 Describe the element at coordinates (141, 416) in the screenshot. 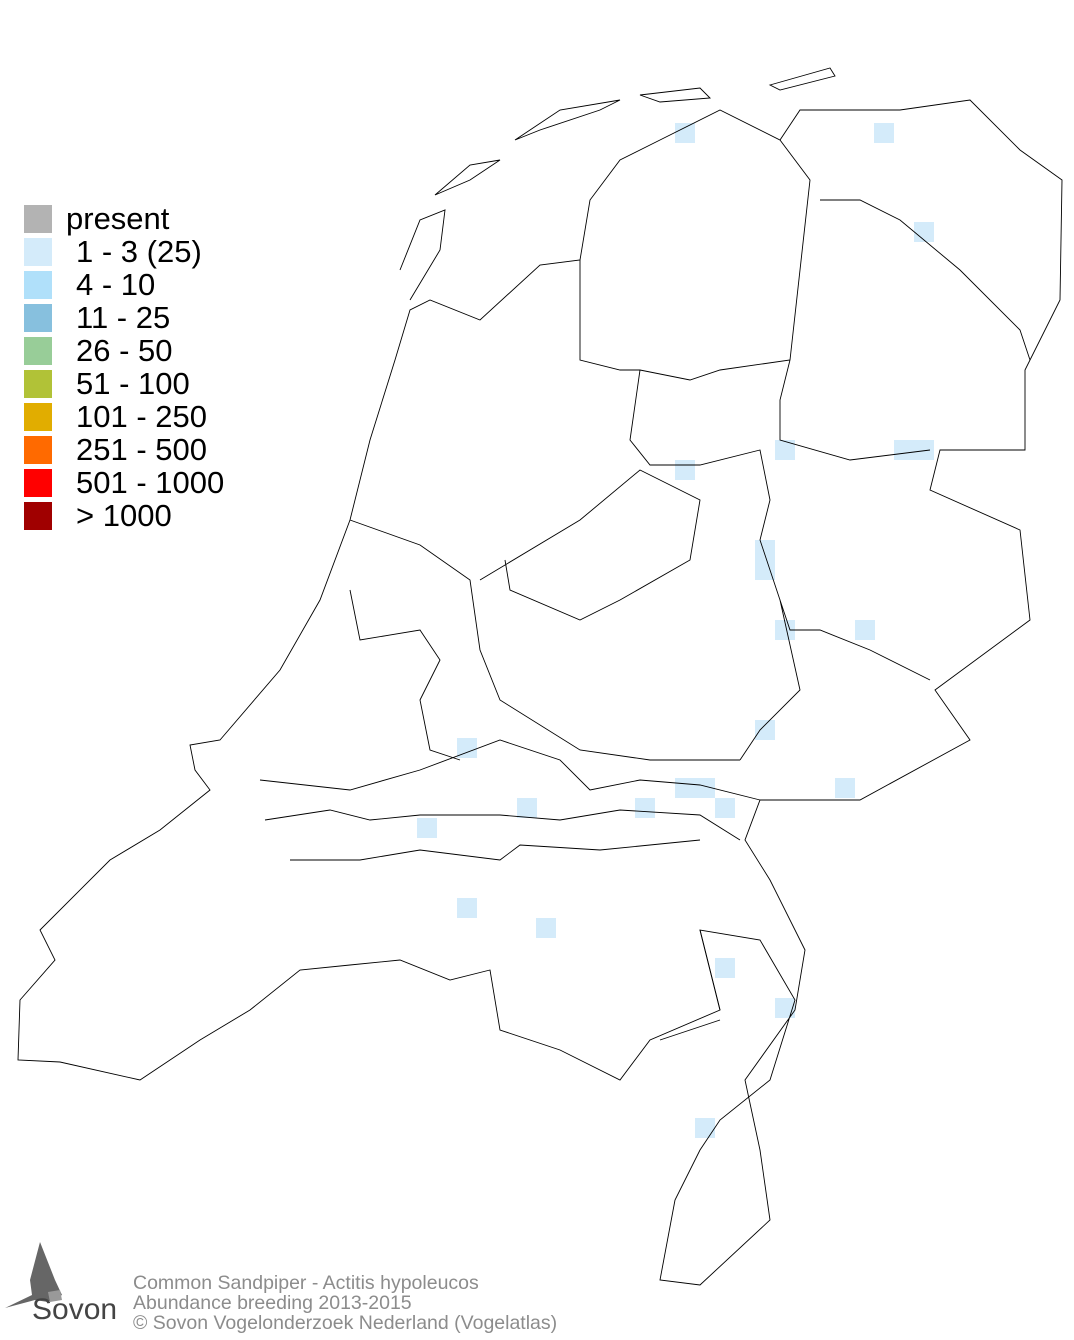

I see `legend-label: 101 - 250` at that location.